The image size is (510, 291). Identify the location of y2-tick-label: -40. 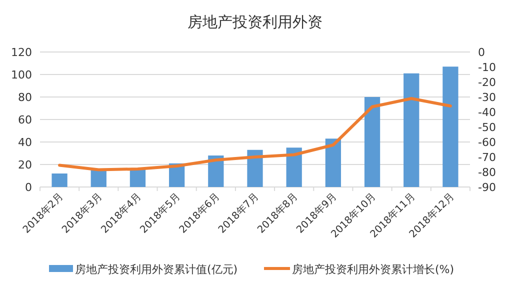
(487, 112).